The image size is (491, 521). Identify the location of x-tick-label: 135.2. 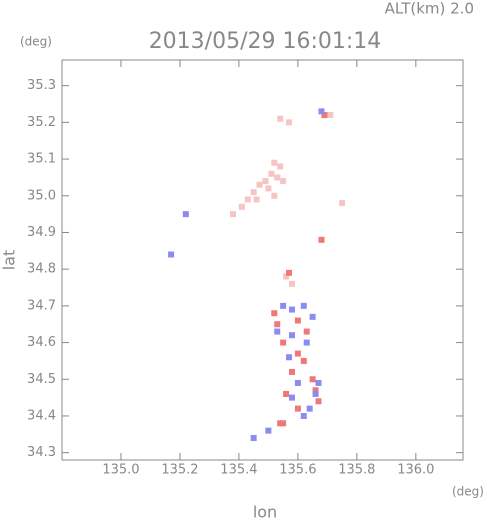
(179, 470).